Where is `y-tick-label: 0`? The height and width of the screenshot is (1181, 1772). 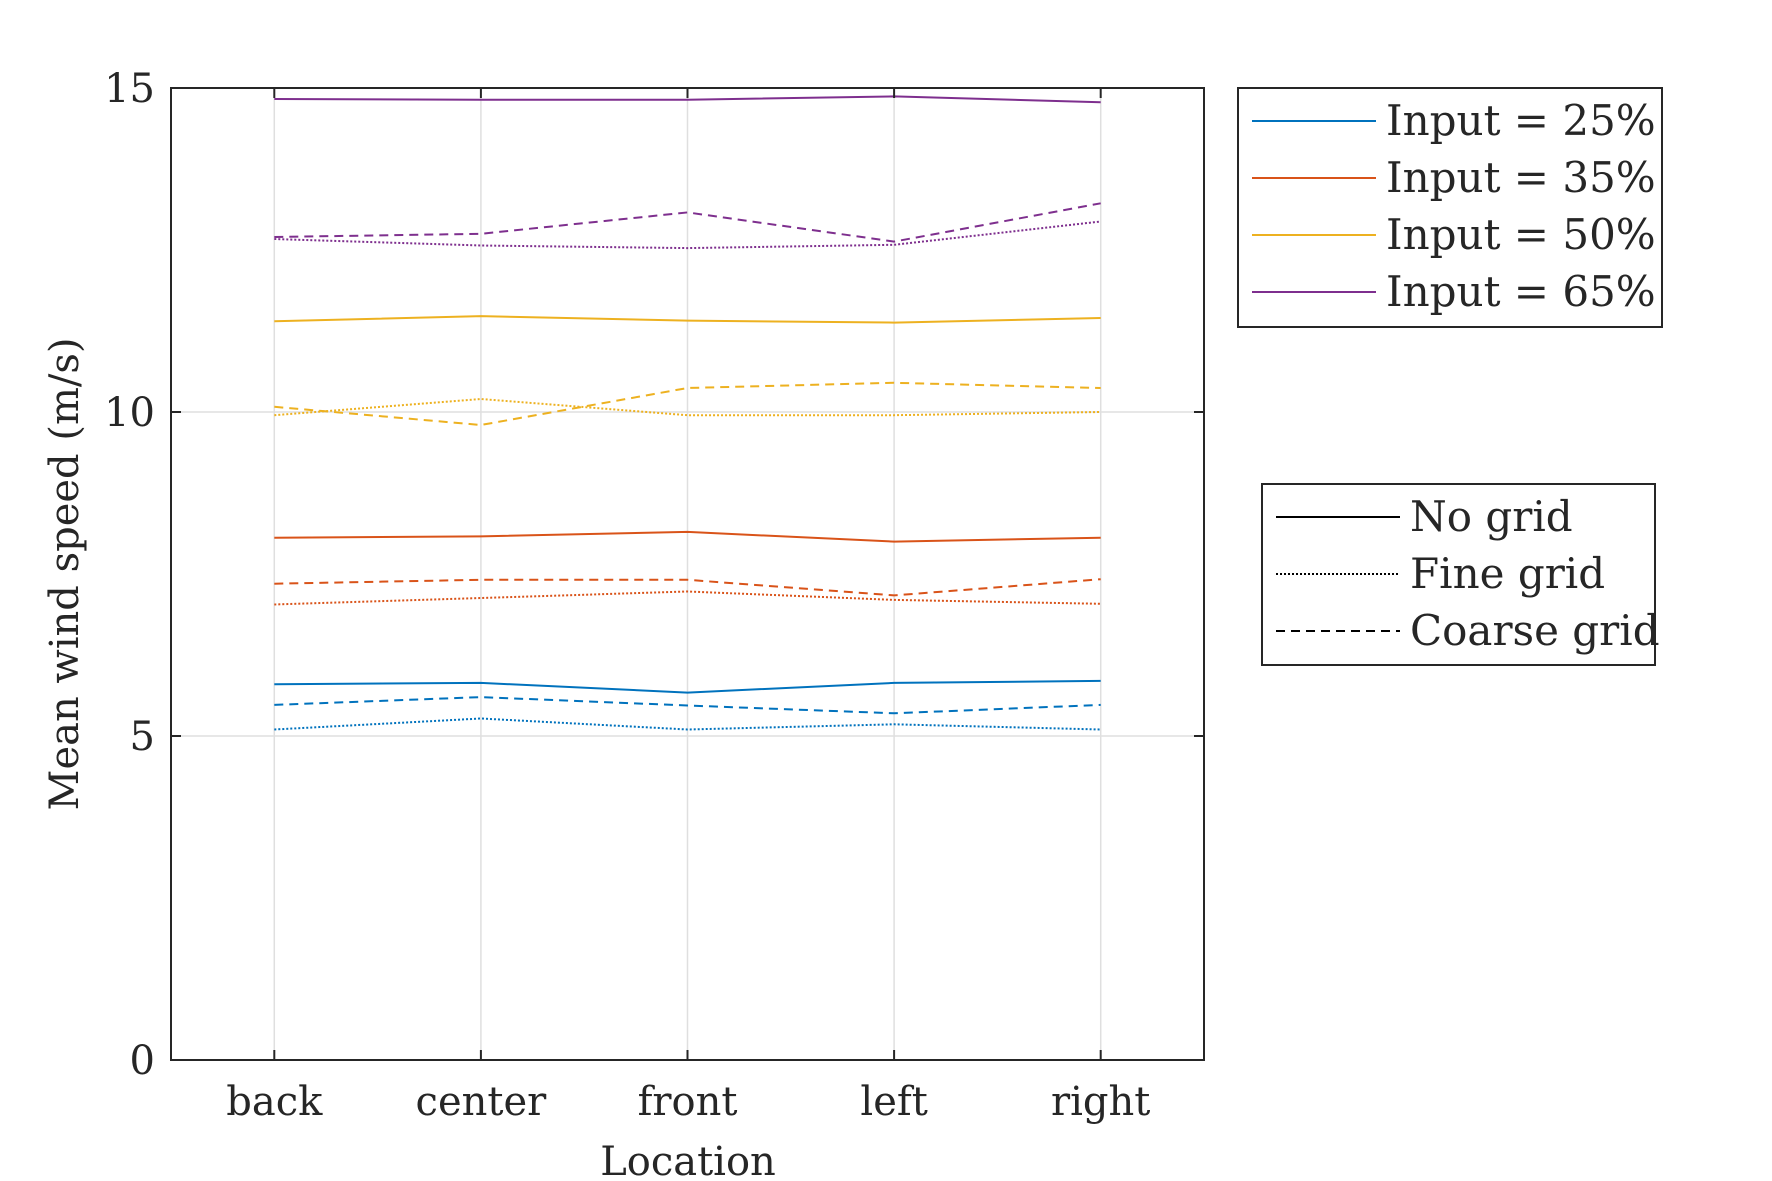 y-tick-label: 0 is located at coordinates (142, 1061).